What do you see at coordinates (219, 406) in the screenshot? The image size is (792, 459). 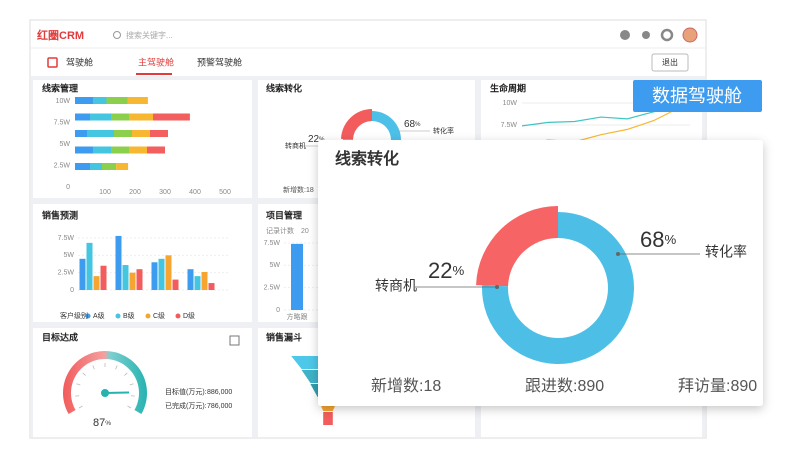 I see `kpi-value: 786,000` at bounding box center [219, 406].